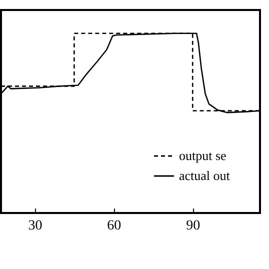 This screenshot has height=269, width=269. What do you see at coordinates (204, 175) in the screenshot?
I see `legend-label: actual out` at bounding box center [204, 175].